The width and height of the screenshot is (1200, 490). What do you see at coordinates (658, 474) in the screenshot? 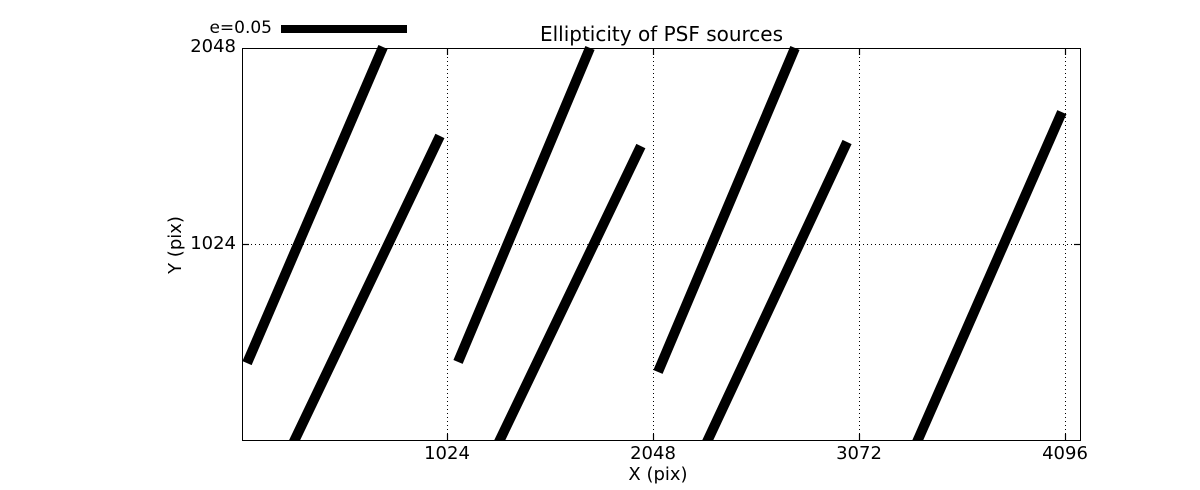
I see `x-axis-label: X (pix)` at bounding box center [658, 474].